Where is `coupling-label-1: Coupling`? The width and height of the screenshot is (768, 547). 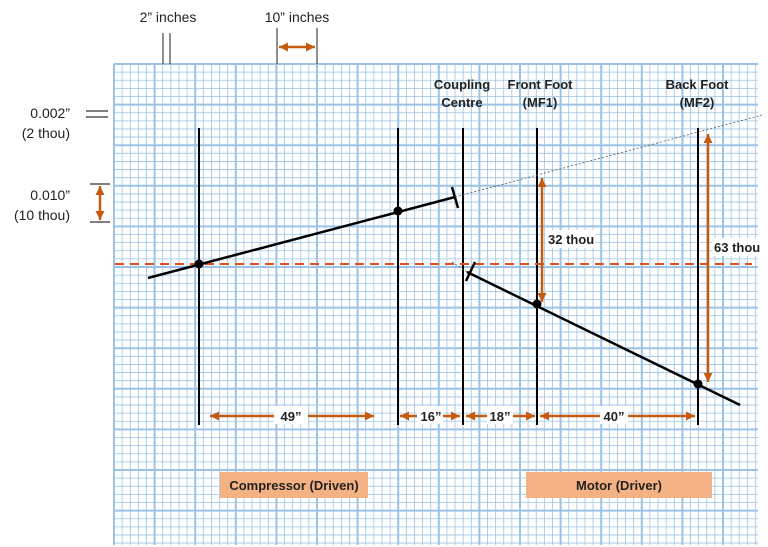 coupling-label-1: Coupling is located at coordinates (462, 84).